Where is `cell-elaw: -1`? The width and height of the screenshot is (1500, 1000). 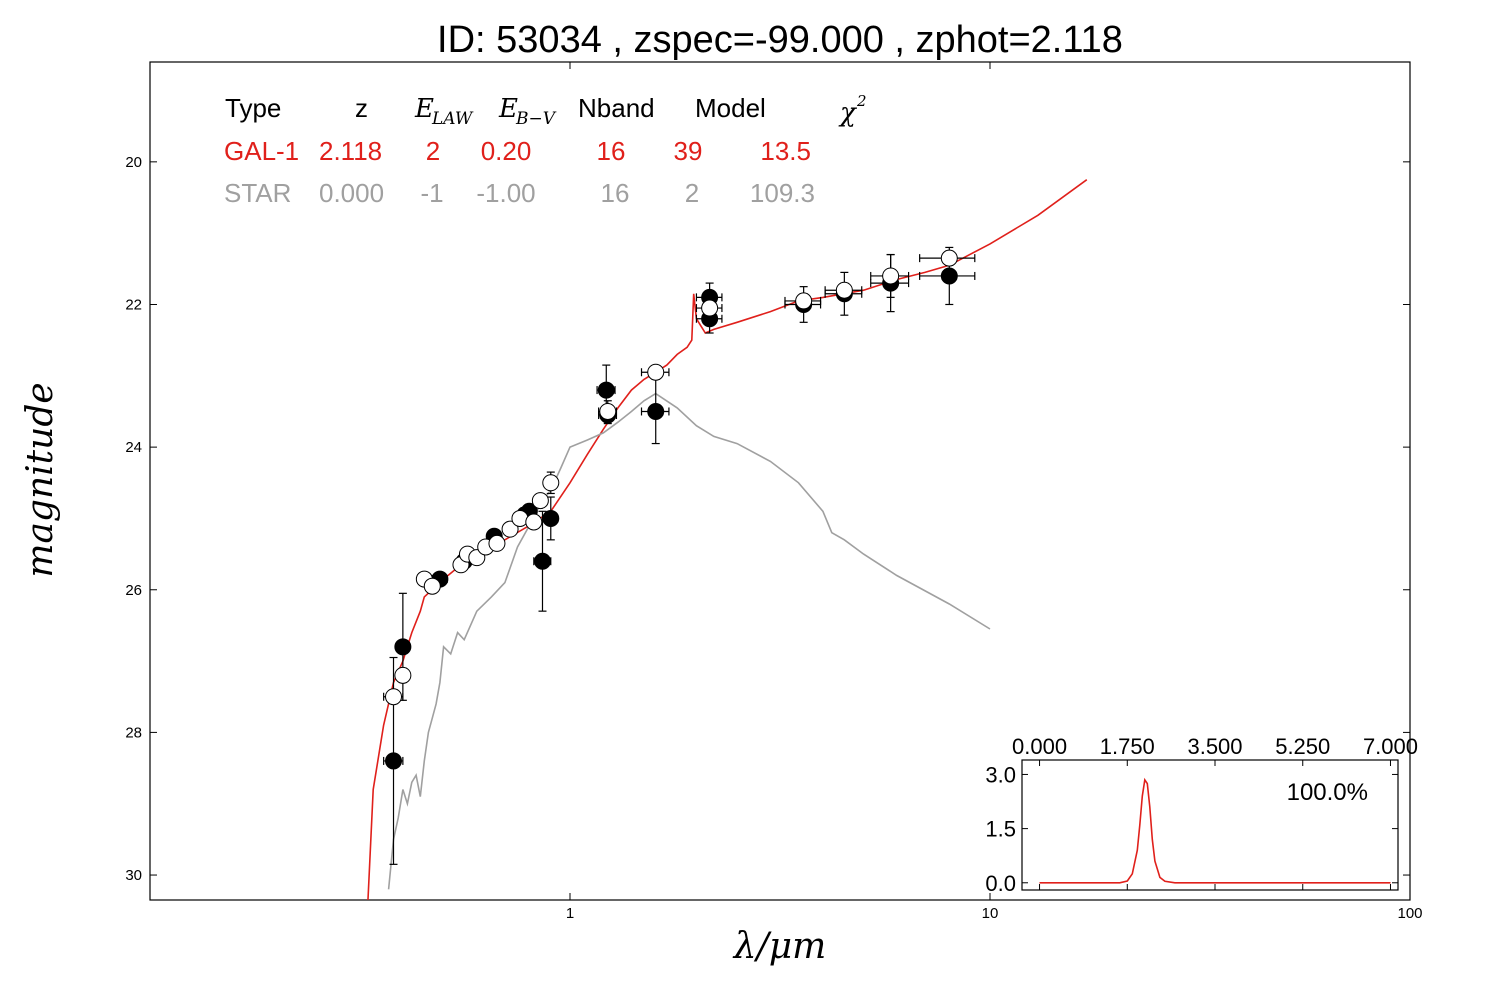 cell-elaw: -1 is located at coordinates (431, 193).